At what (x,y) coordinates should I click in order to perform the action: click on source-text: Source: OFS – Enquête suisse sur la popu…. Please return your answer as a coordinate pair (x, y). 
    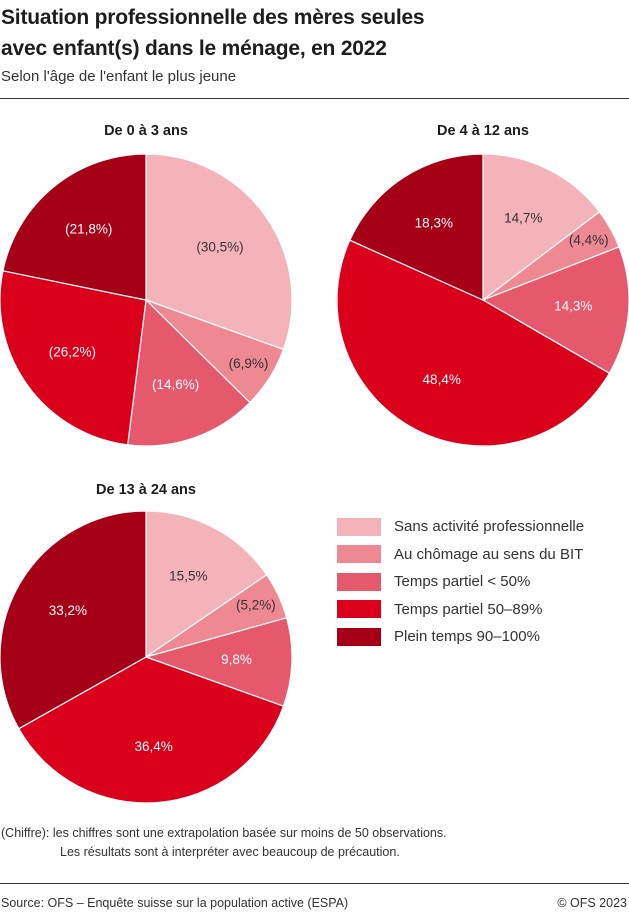
    Looking at the image, I should click on (175, 903).